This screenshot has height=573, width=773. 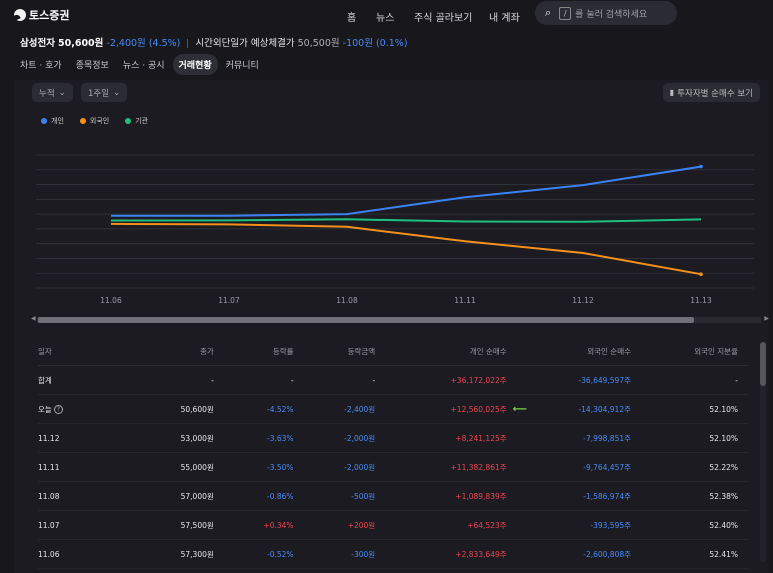 I want to click on tab-news-disclosure: 뉴스 · 공시, so click(x=143, y=66).